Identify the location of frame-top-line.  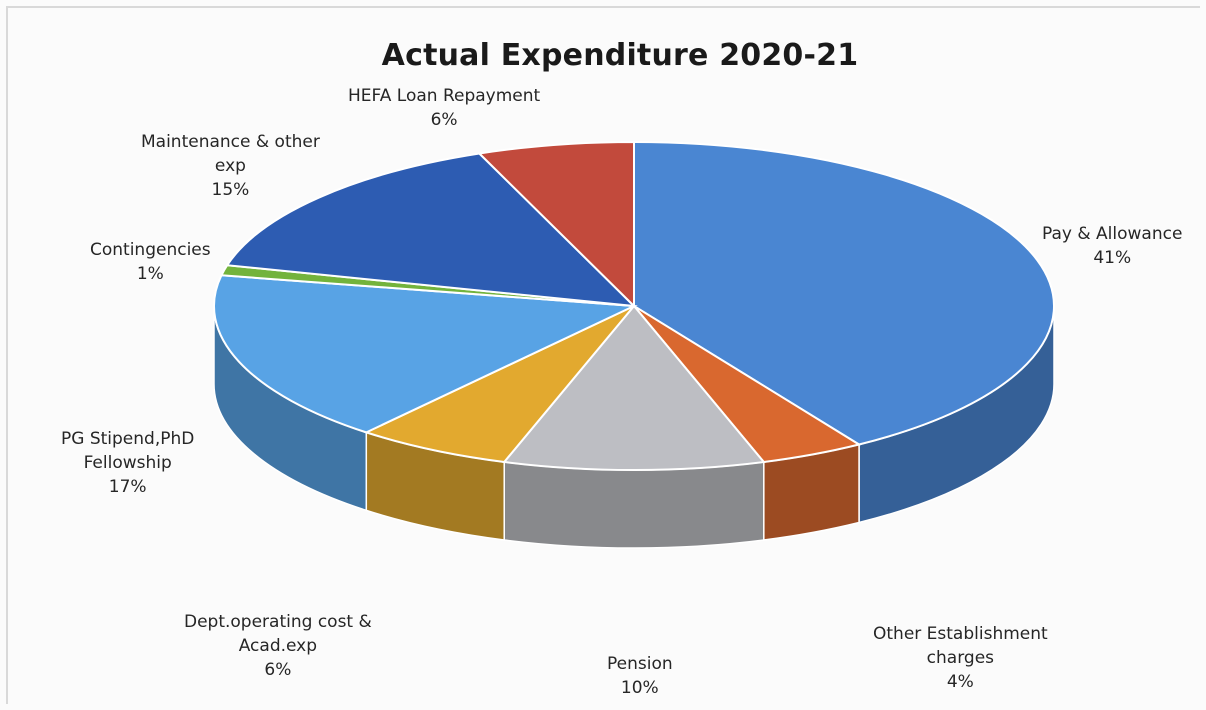
(603, 7).